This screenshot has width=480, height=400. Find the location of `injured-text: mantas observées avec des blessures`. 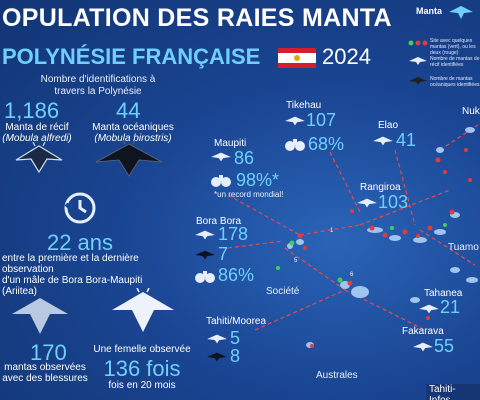

injured-text: mantas observées avec des blessures is located at coordinates (45, 373).